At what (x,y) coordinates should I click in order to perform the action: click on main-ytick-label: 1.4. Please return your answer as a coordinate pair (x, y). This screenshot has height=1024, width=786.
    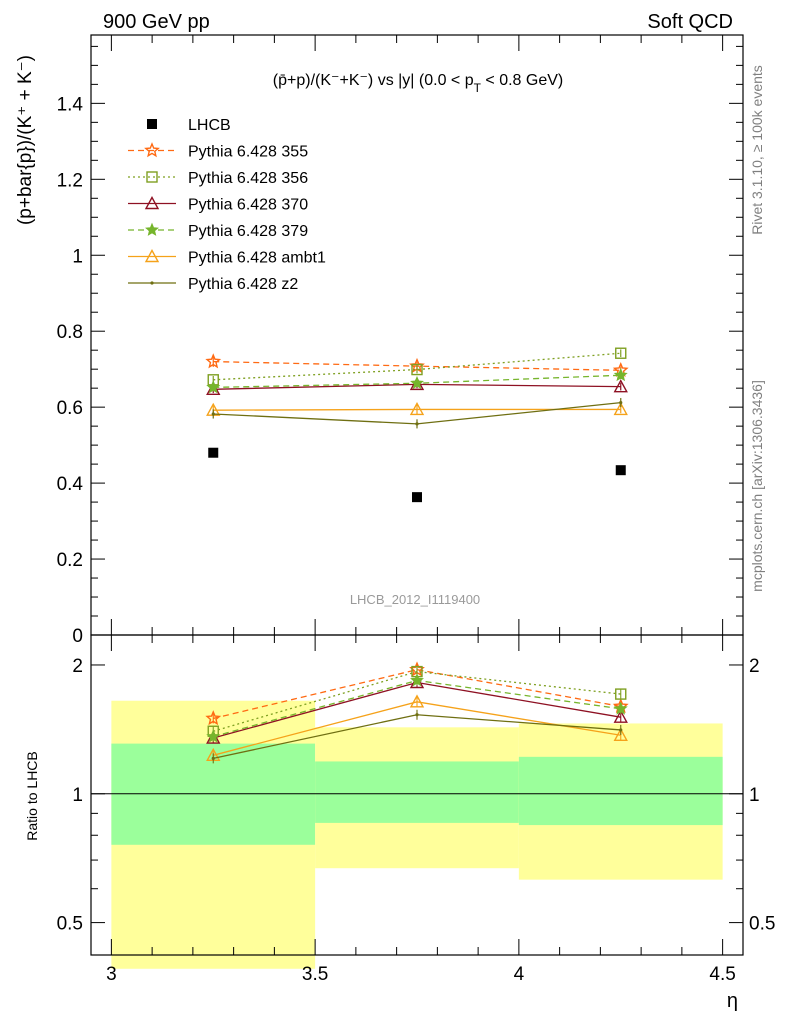
    Looking at the image, I should click on (70, 104).